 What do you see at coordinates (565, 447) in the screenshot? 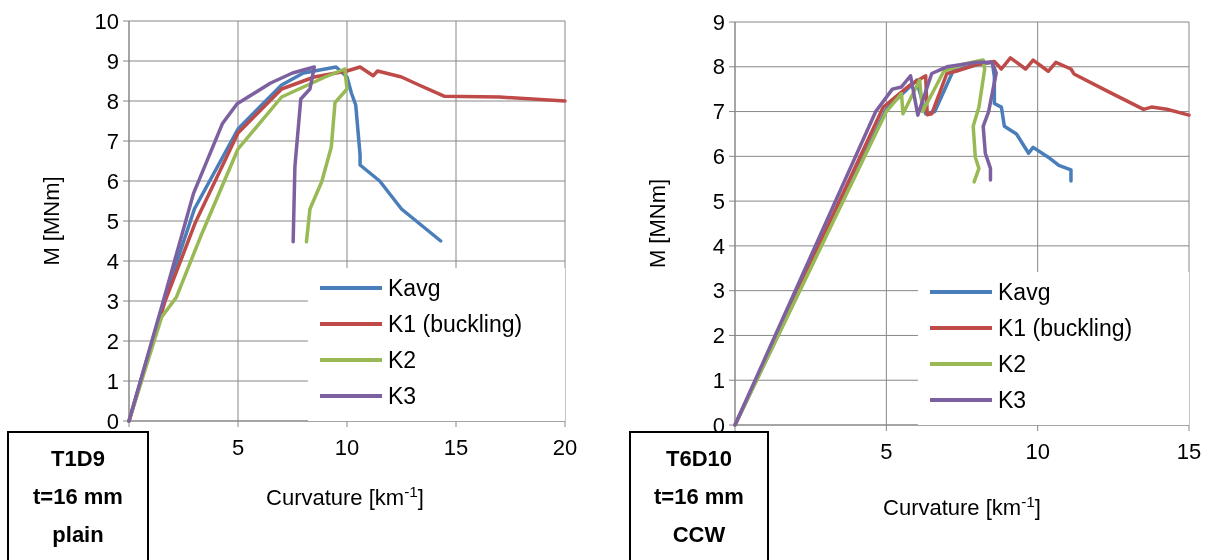
I see `x-tick-label: 20` at bounding box center [565, 447].